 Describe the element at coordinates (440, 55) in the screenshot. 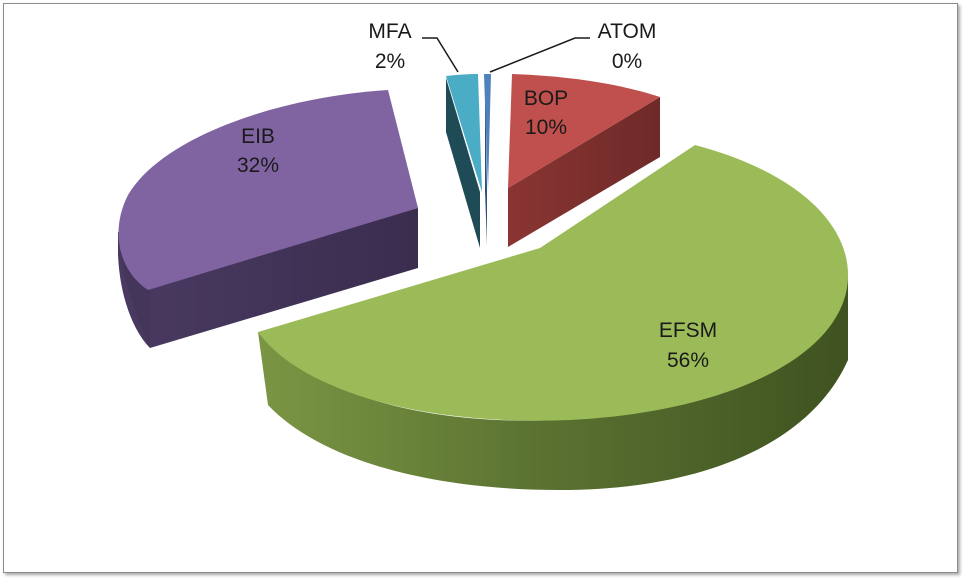

I see `leader-line-mfa` at that location.